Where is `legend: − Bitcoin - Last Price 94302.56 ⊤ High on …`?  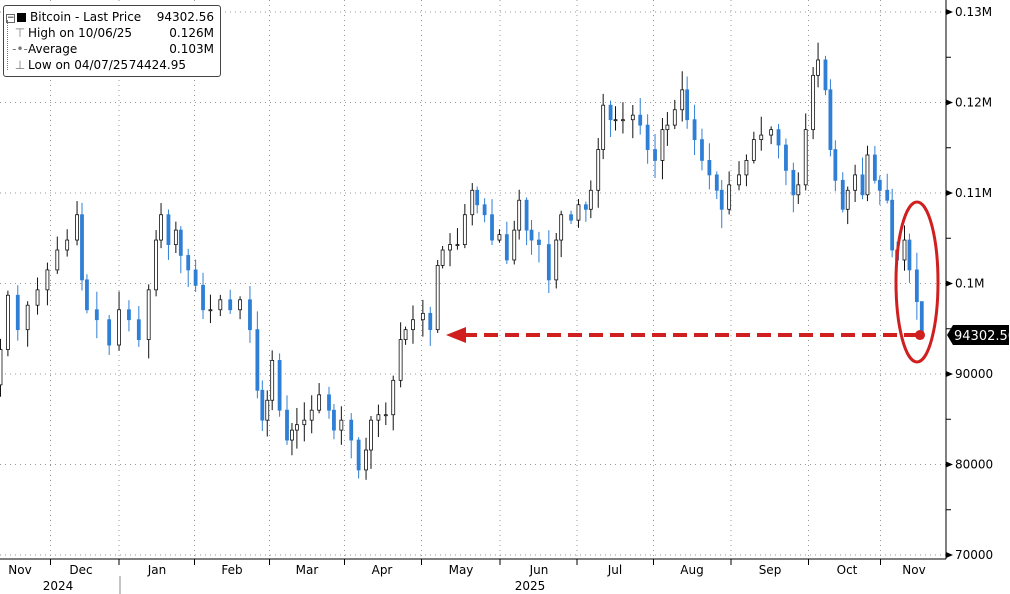
legend: − Bitcoin - Last Price 94302.56 ⊤ High on … is located at coordinates (112, 41).